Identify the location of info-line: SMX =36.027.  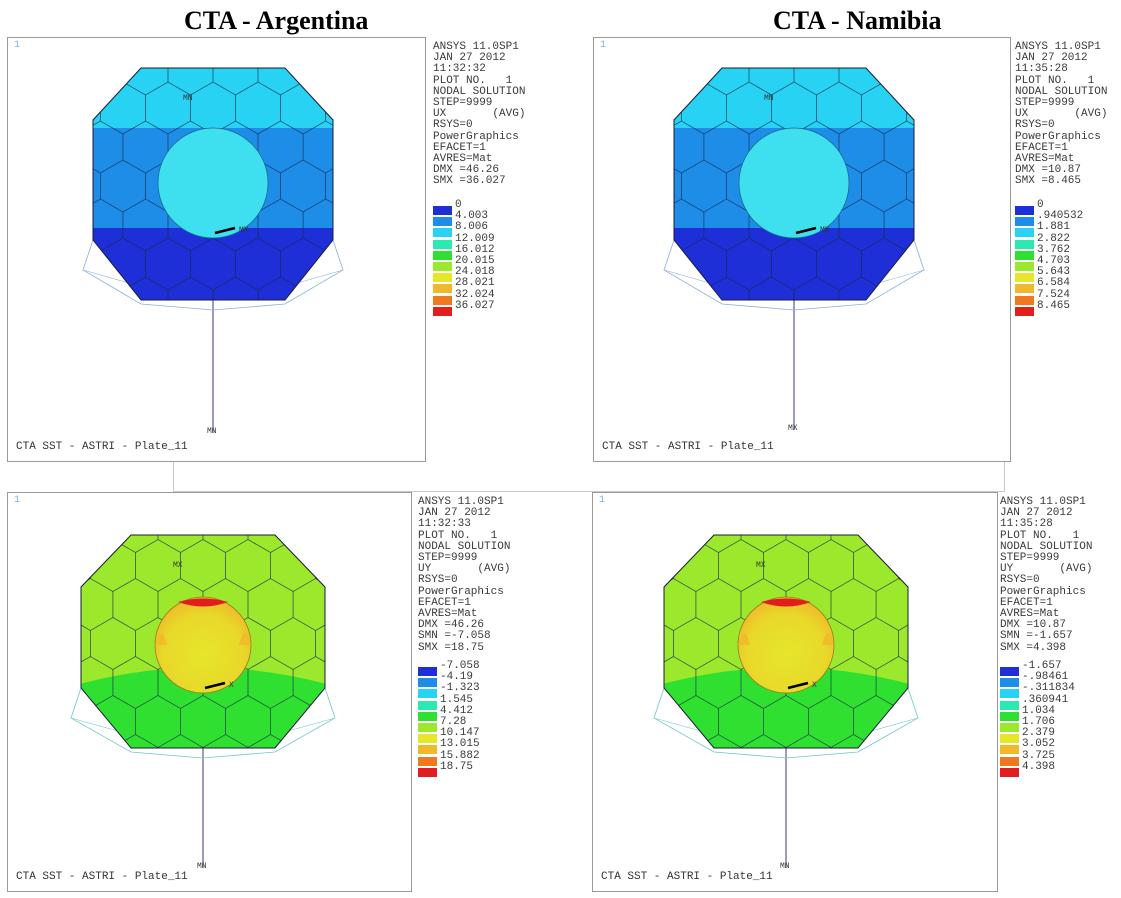
(469, 181).